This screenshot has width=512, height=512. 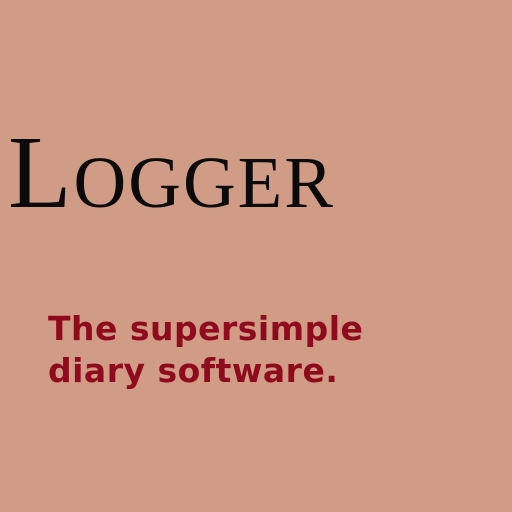 I want to click on tagline-line-2: diary software., so click(x=268, y=371).